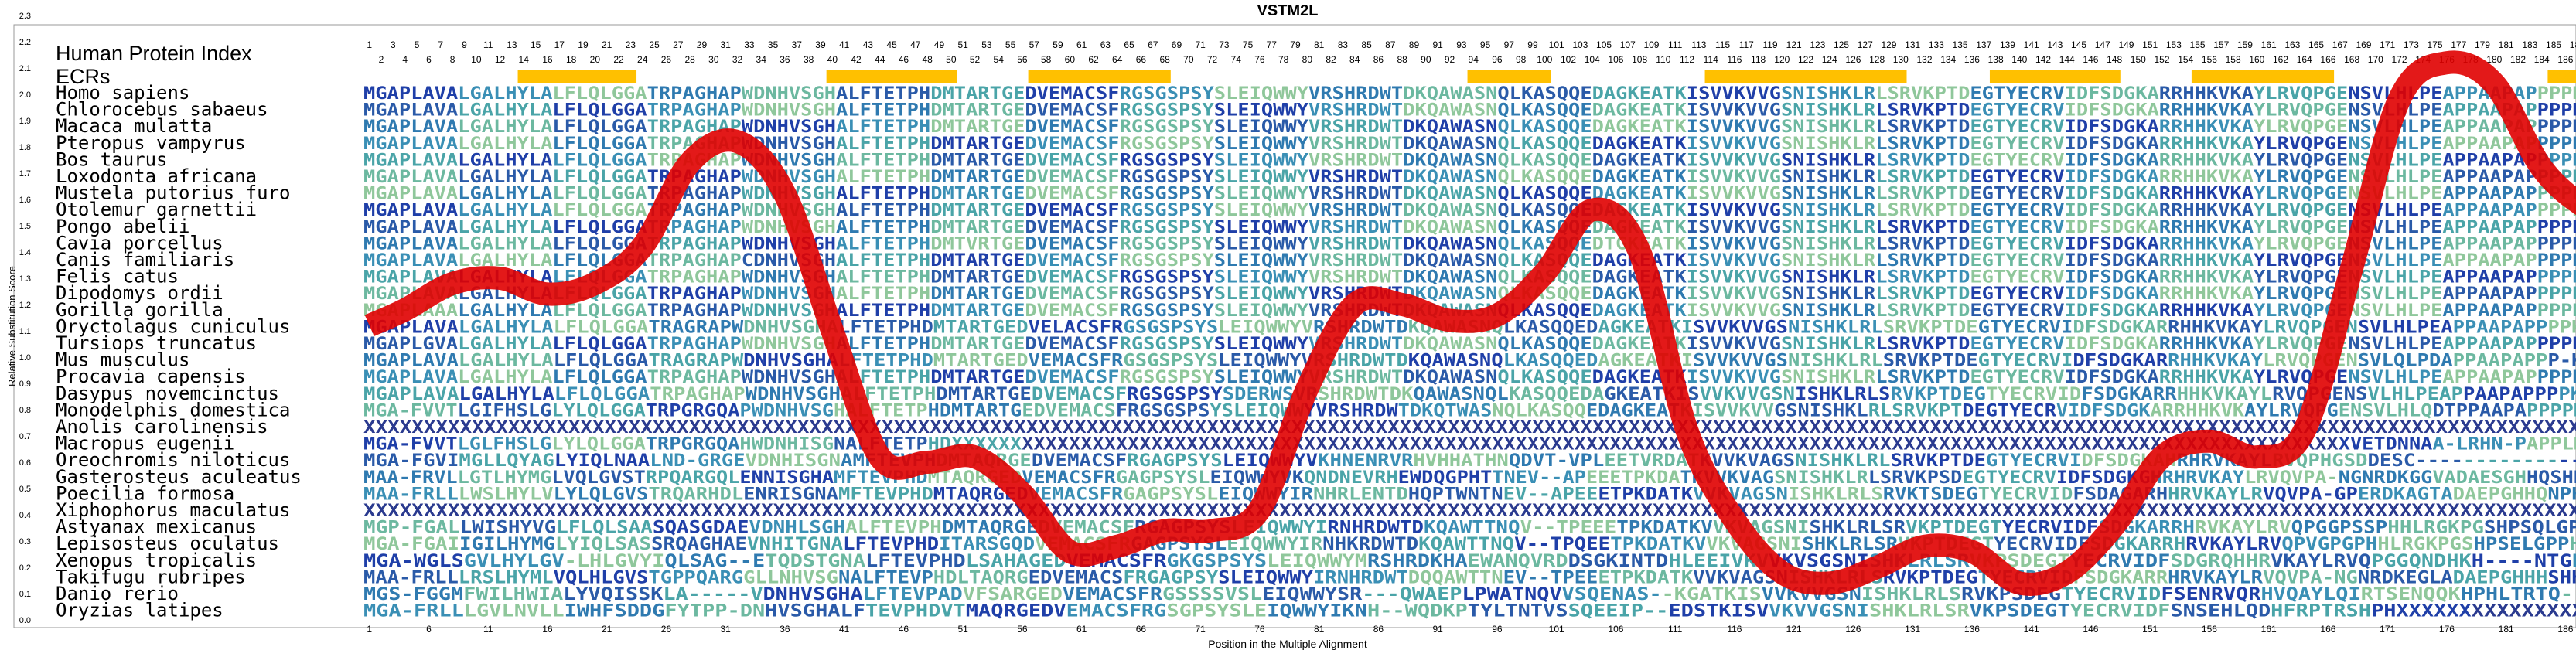 This screenshot has height=657, width=2576. I want to click on hpi-number: 26, so click(666, 59).